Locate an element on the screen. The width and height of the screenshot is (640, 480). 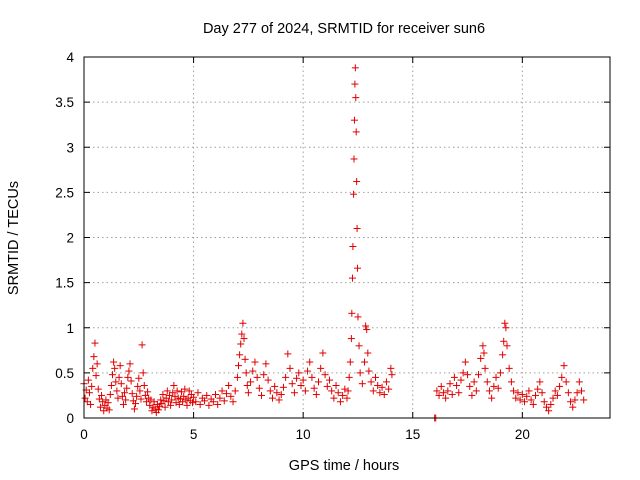
y-tick-label: 1.5 is located at coordinates (64, 283).